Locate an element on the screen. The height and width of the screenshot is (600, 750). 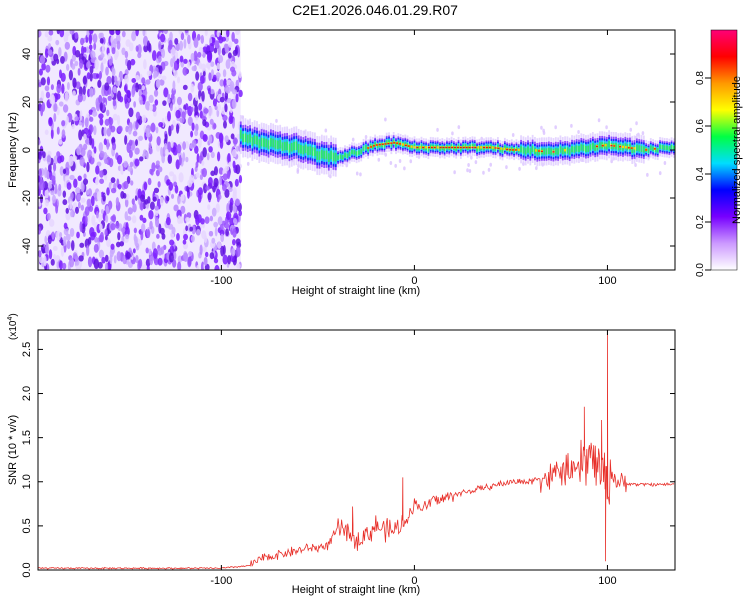
heatmap-ytick-label: -40 is located at coordinates (27, 246).